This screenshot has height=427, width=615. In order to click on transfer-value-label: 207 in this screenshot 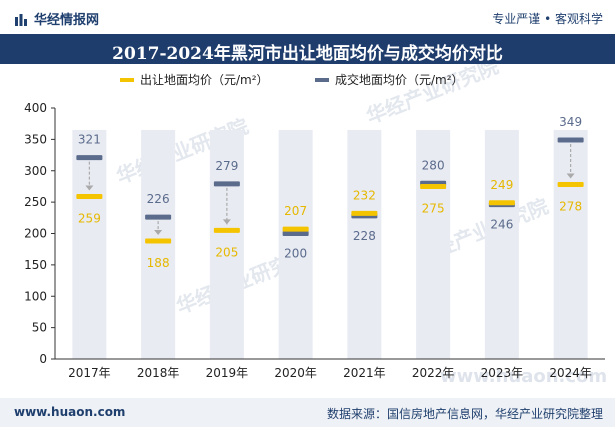, I will do `click(295, 211)`.